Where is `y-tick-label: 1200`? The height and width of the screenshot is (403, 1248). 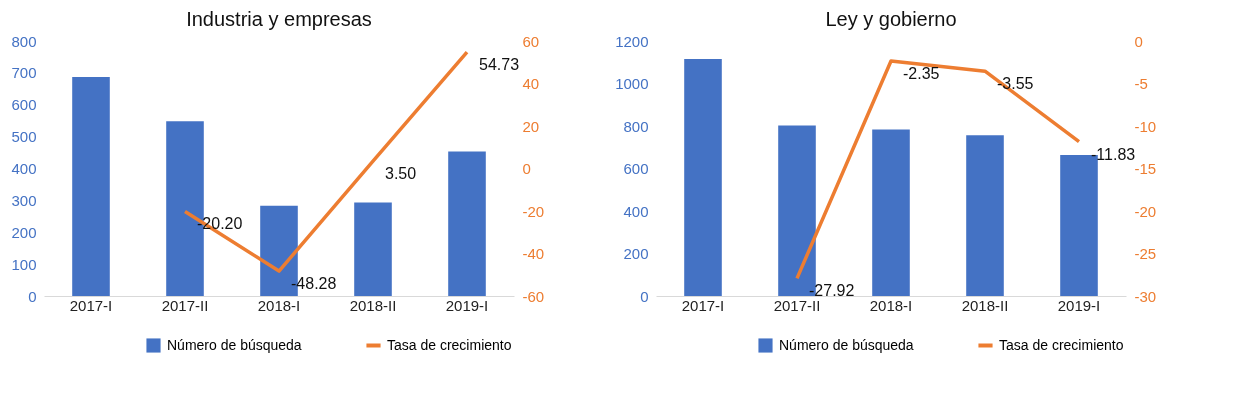 y-tick-label: 1200 is located at coordinates (632, 41).